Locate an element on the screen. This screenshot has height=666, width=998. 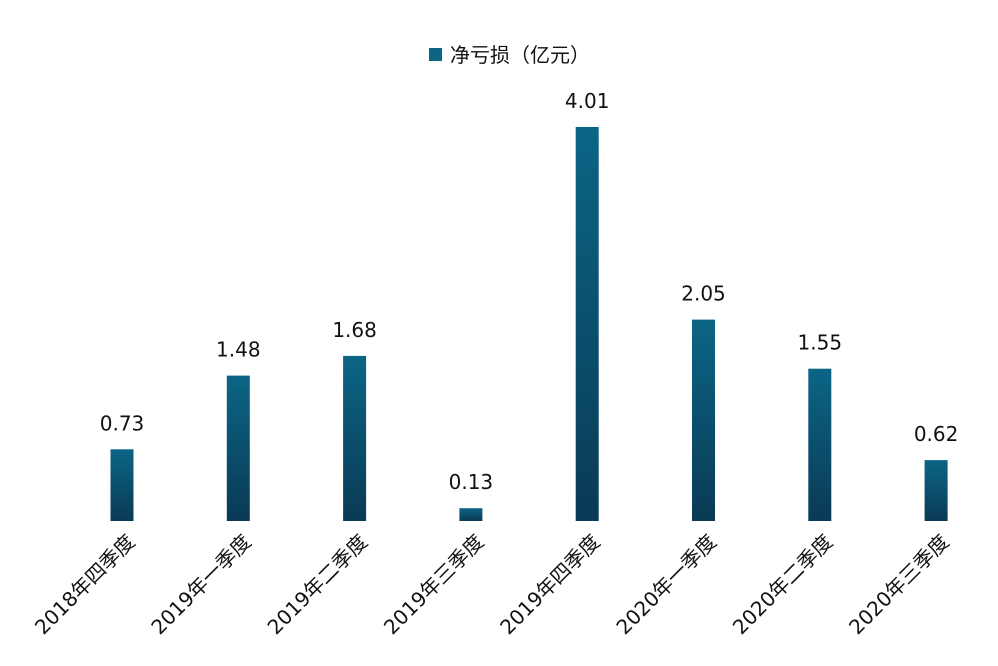
data-label: 4.01 is located at coordinates (587, 101).